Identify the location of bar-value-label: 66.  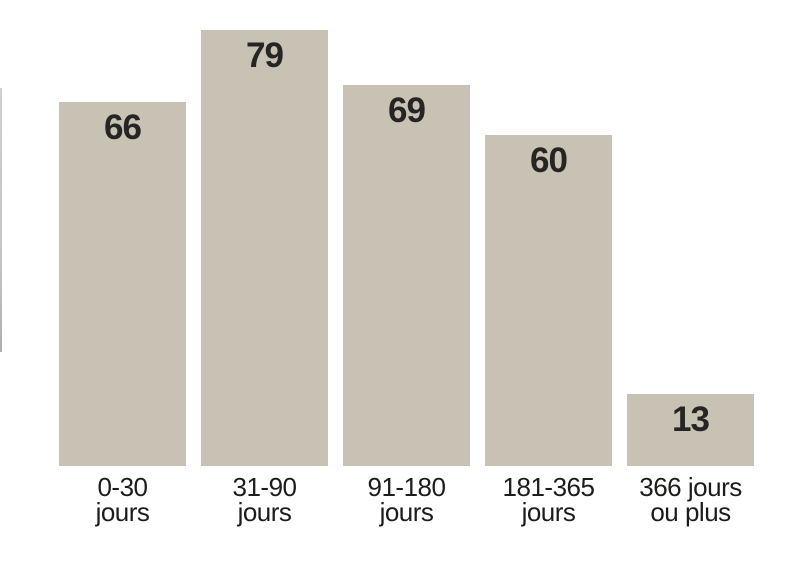
(123, 127).